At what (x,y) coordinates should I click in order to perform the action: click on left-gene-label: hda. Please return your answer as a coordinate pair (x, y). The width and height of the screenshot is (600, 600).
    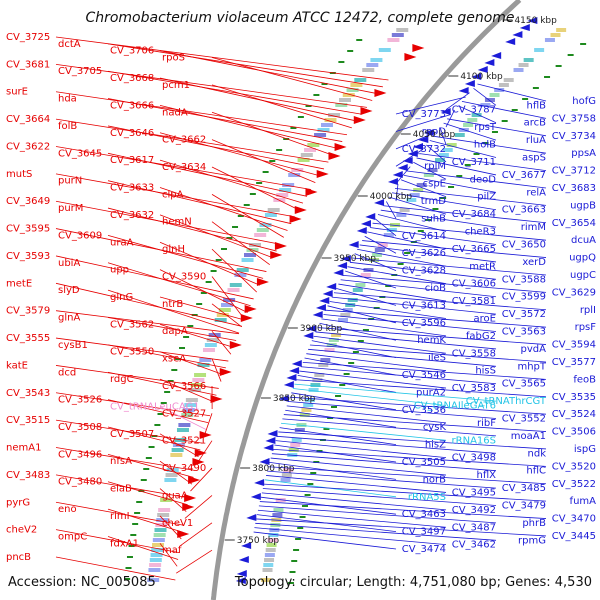
    Looking at the image, I should click on (67, 99).